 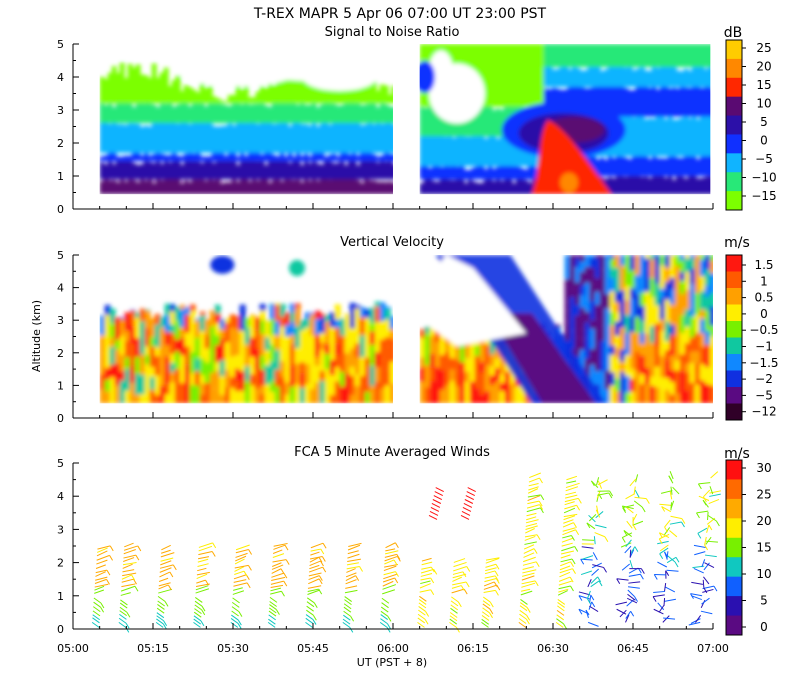 I want to click on x-axis-label: UT (PST + 8), so click(x=392, y=662).